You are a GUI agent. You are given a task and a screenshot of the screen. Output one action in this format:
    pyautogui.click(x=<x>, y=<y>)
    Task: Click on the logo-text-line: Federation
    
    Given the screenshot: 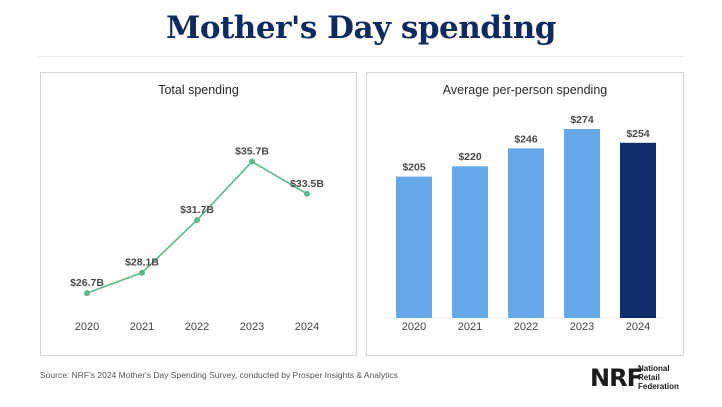 What is the action you would take?
    pyautogui.click(x=658, y=386)
    